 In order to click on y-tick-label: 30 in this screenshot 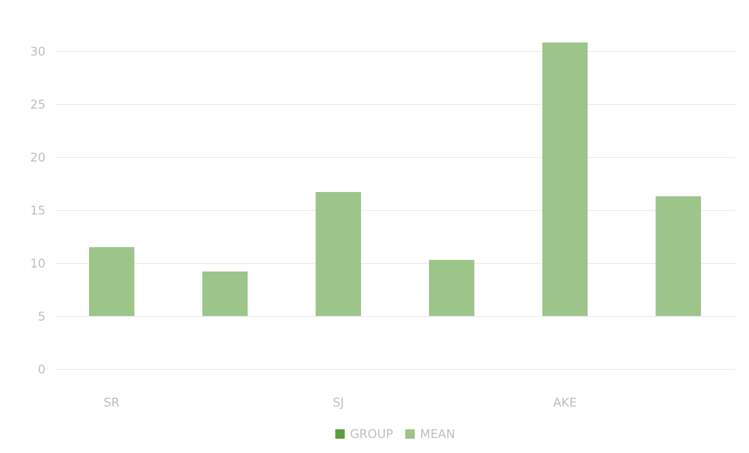, I will do `click(38, 51)`.